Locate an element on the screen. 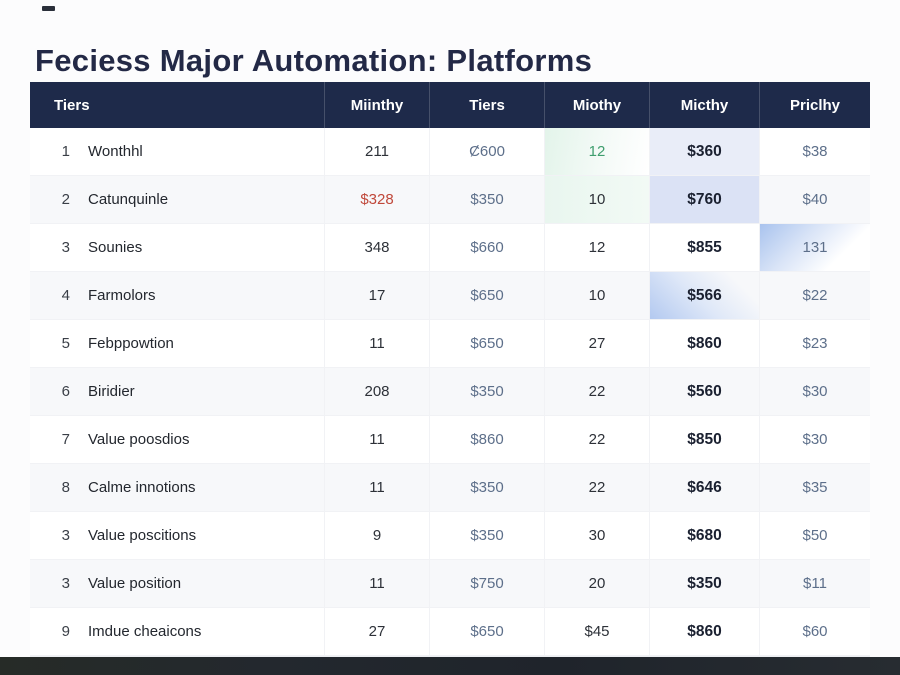 The image size is (900, 675). value-cell: $40 is located at coordinates (815, 199).